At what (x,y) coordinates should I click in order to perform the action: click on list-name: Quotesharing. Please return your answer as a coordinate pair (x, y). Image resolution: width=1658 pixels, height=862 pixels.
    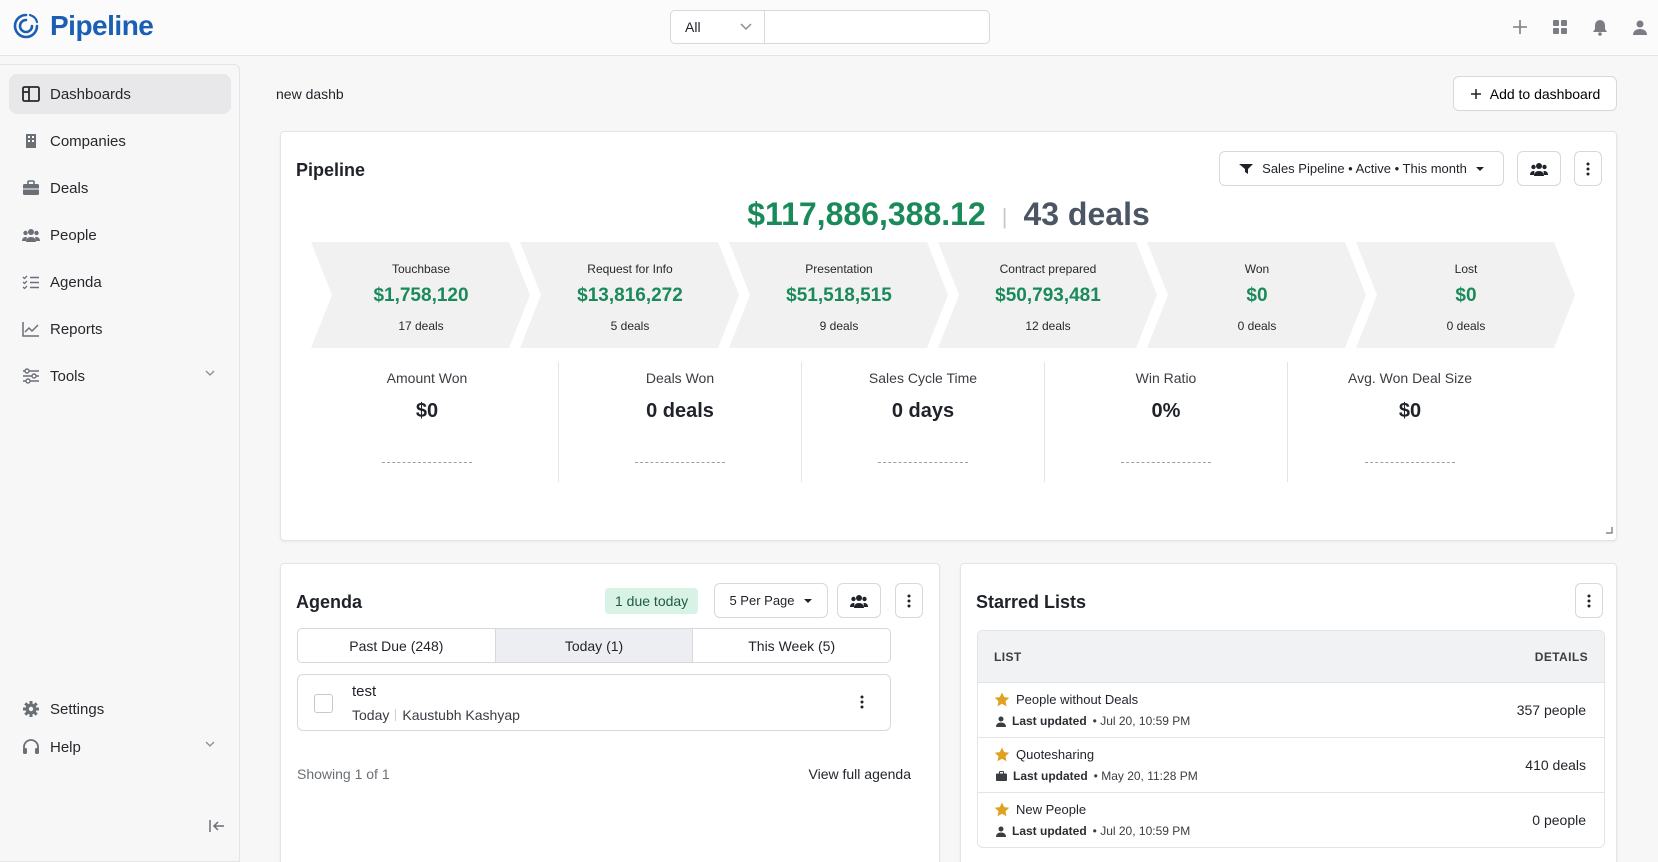
    Looking at the image, I should click on (1055, 754).